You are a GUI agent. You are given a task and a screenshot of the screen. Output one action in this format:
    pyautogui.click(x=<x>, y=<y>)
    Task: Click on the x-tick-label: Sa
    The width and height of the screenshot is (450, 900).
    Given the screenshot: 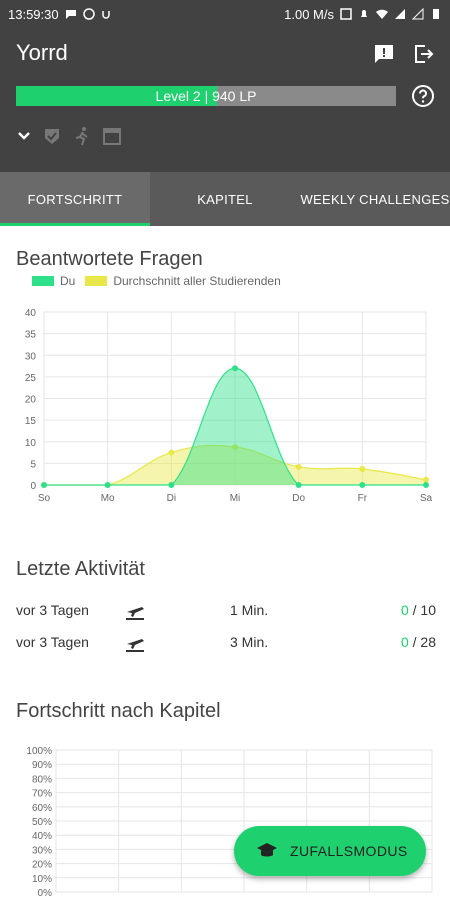 What is the action you would take?
    pyautogui.click(x=426, y=498)
    